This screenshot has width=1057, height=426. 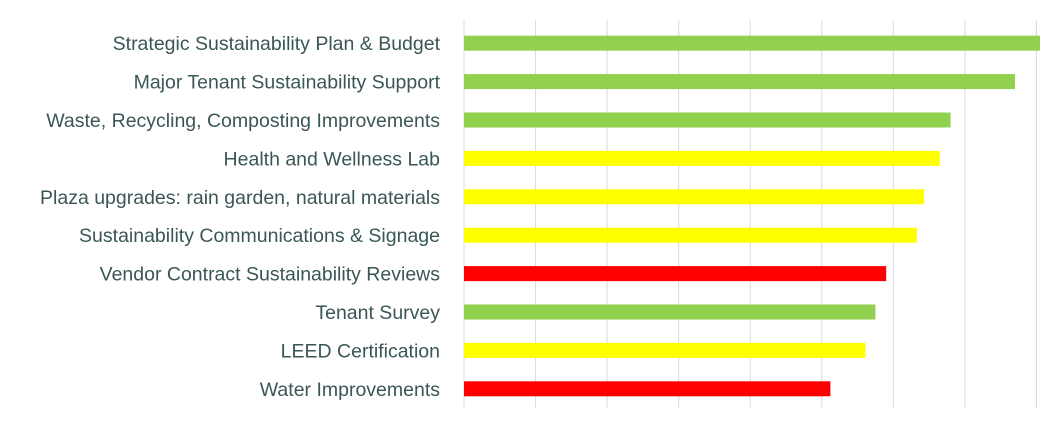 What do you see at coordinates (360, 351) in the screenshot?
I see `category-label: LEED Certification` at bounding box center [360, 351].